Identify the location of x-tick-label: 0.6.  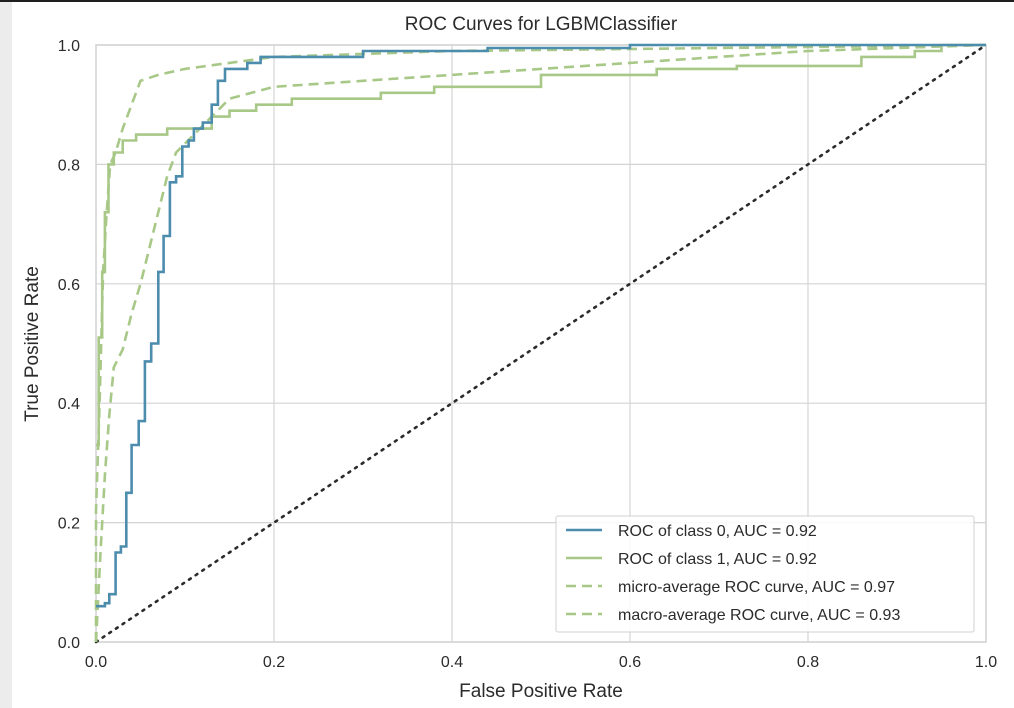
(630, 662).